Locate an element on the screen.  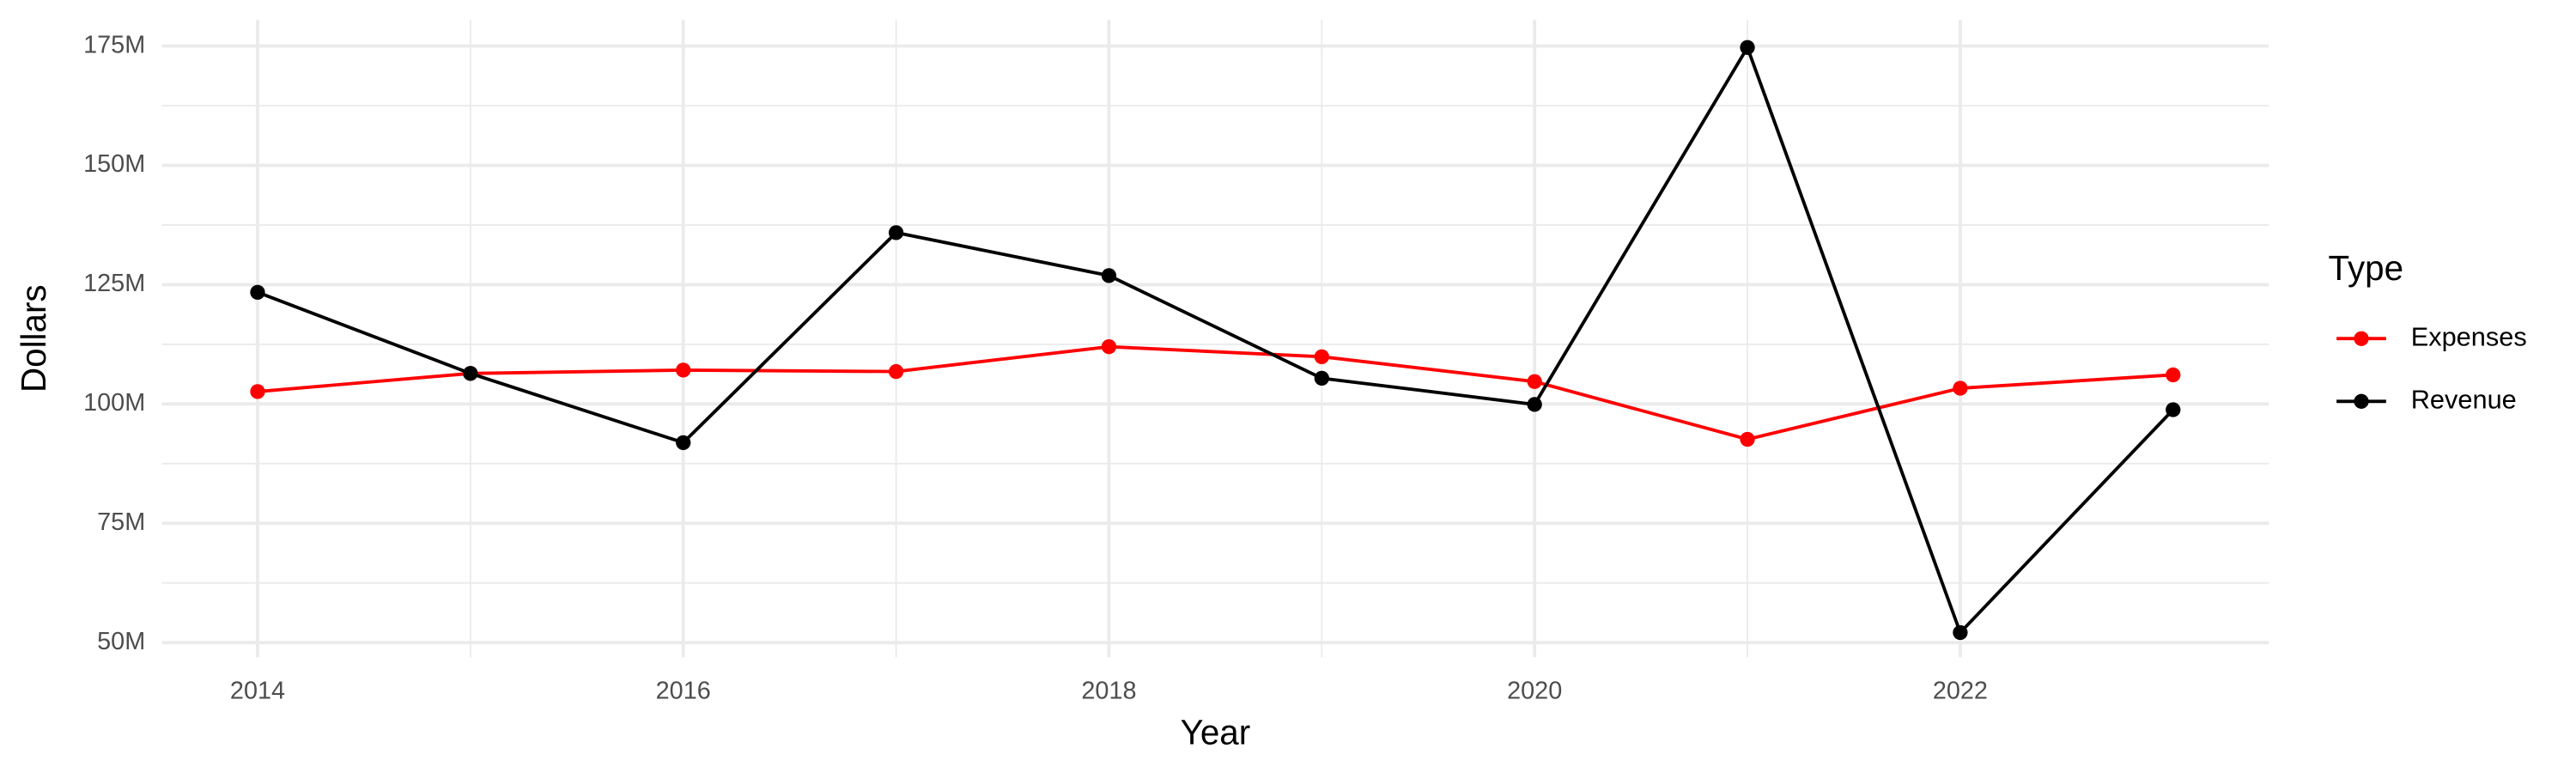
x-tick-label: 2020 is located at coordinates (1535, 690).